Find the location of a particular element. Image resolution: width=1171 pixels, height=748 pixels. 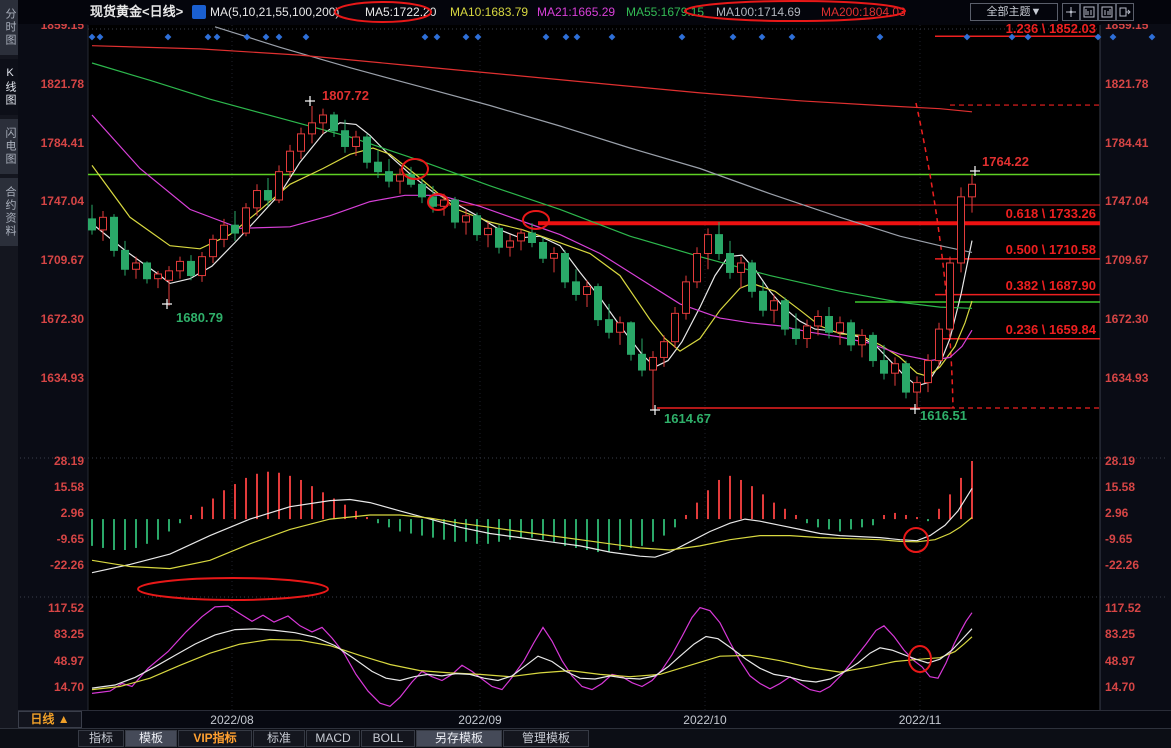

symbol-title: 现货黄金<日线> is located at coordinates (137, 11).